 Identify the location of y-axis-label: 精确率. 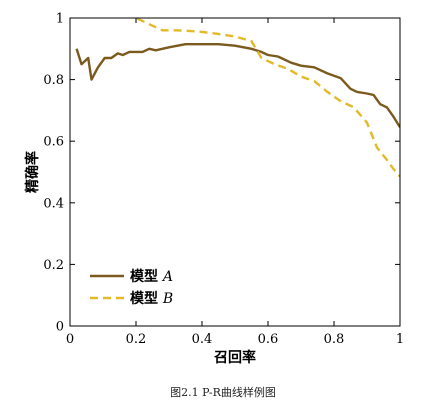
(32, 172).